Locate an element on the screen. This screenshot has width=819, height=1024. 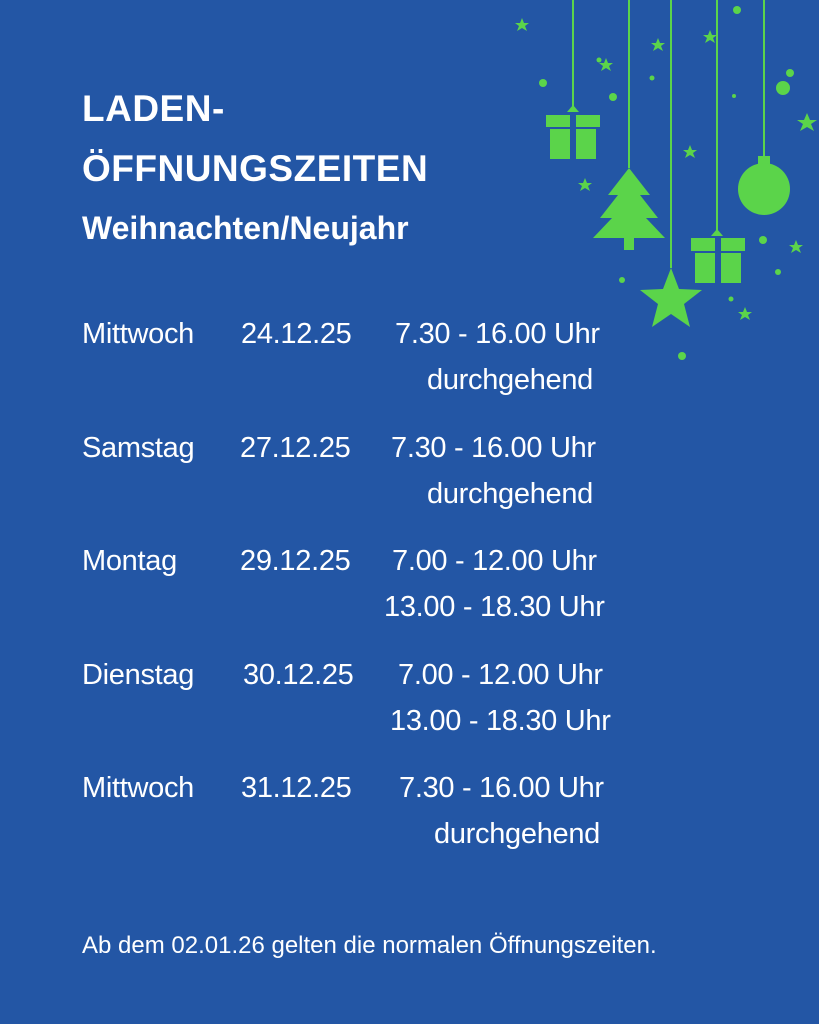
christmas-tree-icon is located at coordinates (629, 209).